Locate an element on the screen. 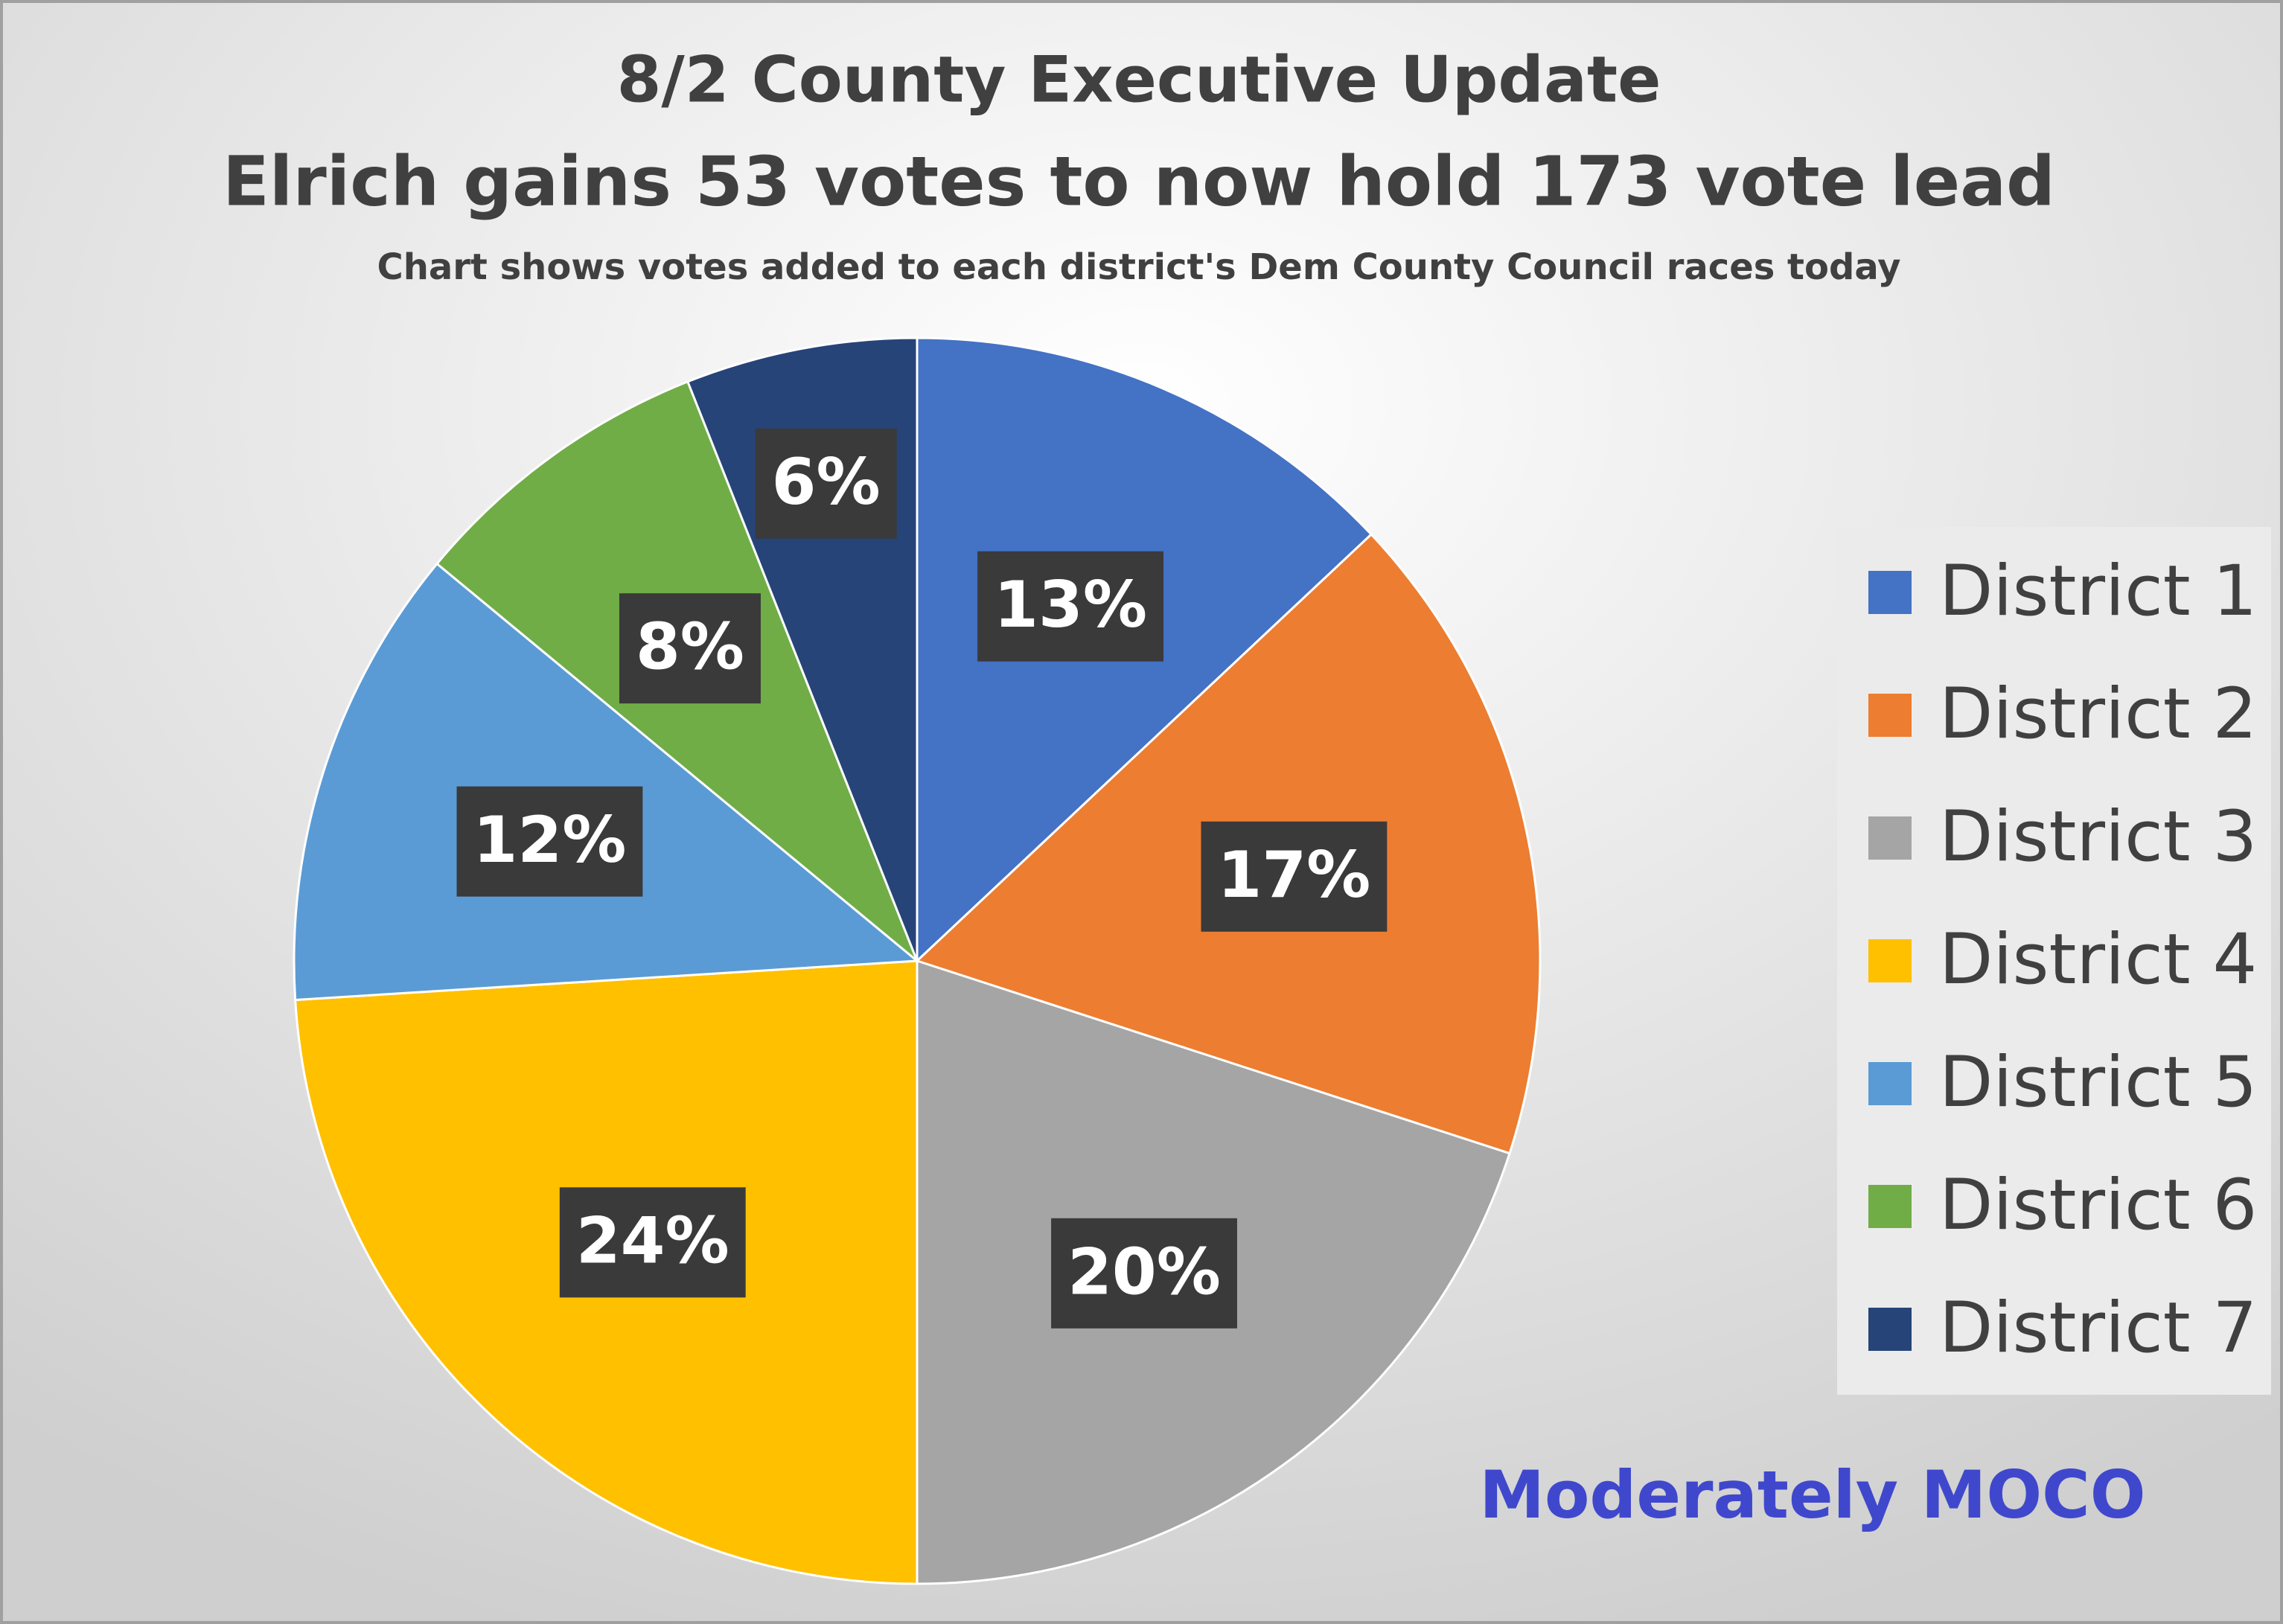 The height and width of the screenshot is (1624, 2283). data-label: 24% is located at coordinates (652, 1241).